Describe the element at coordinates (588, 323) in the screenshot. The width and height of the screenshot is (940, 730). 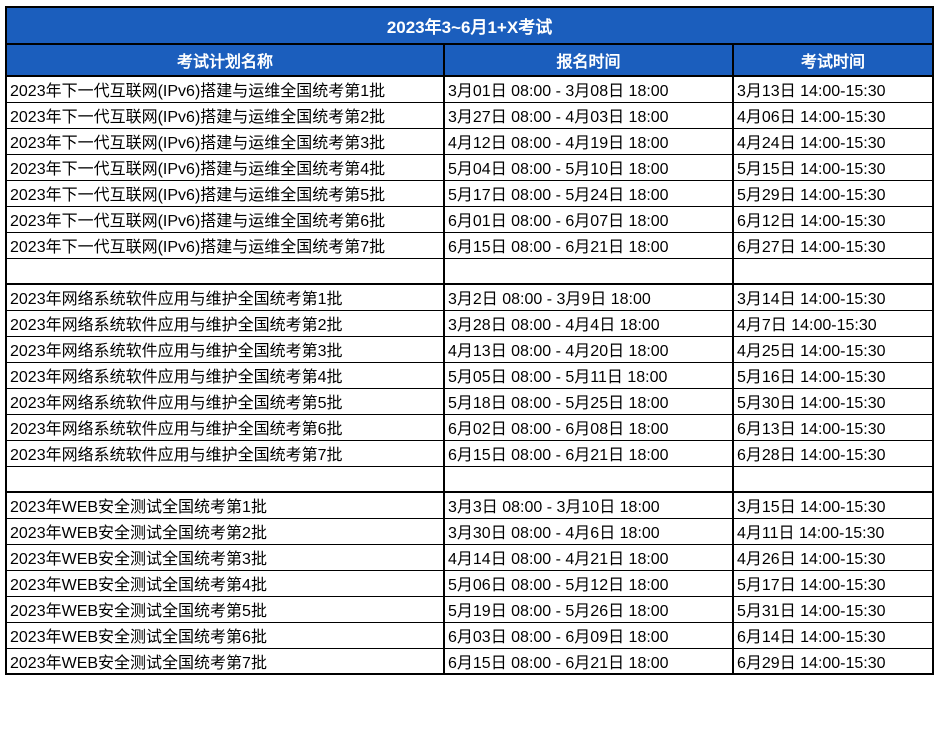
I see `cell-signup-time: 3月28日 08:00 - 4月4日 18:00` at that location.